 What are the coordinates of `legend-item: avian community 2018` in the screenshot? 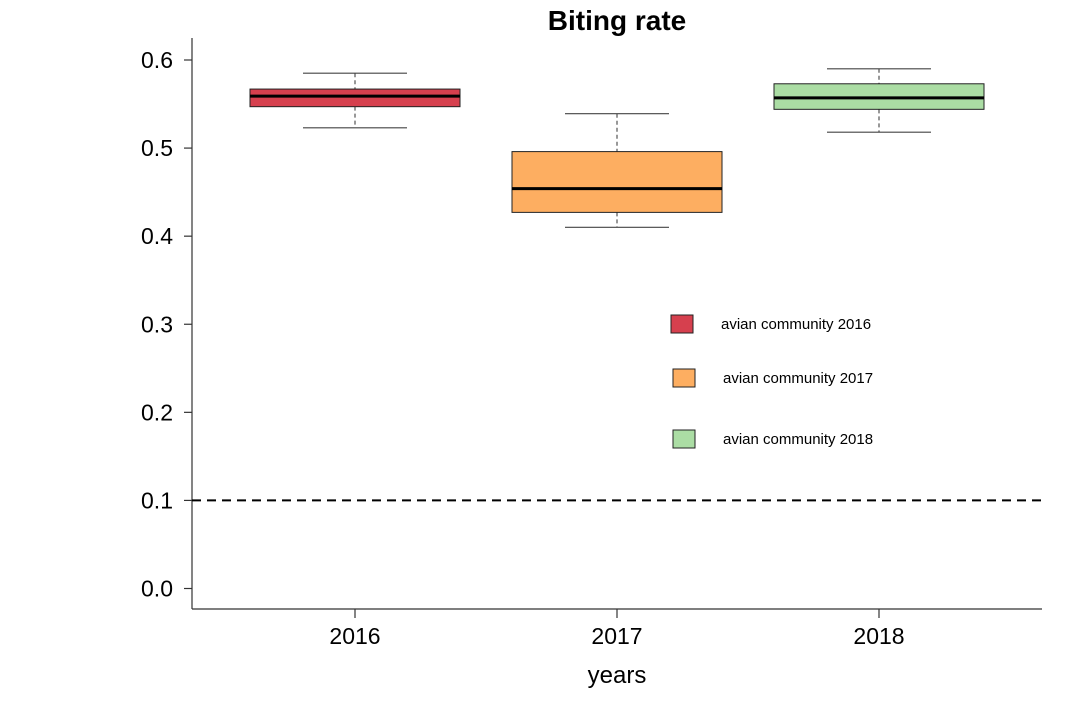 It's located at (772, 439).